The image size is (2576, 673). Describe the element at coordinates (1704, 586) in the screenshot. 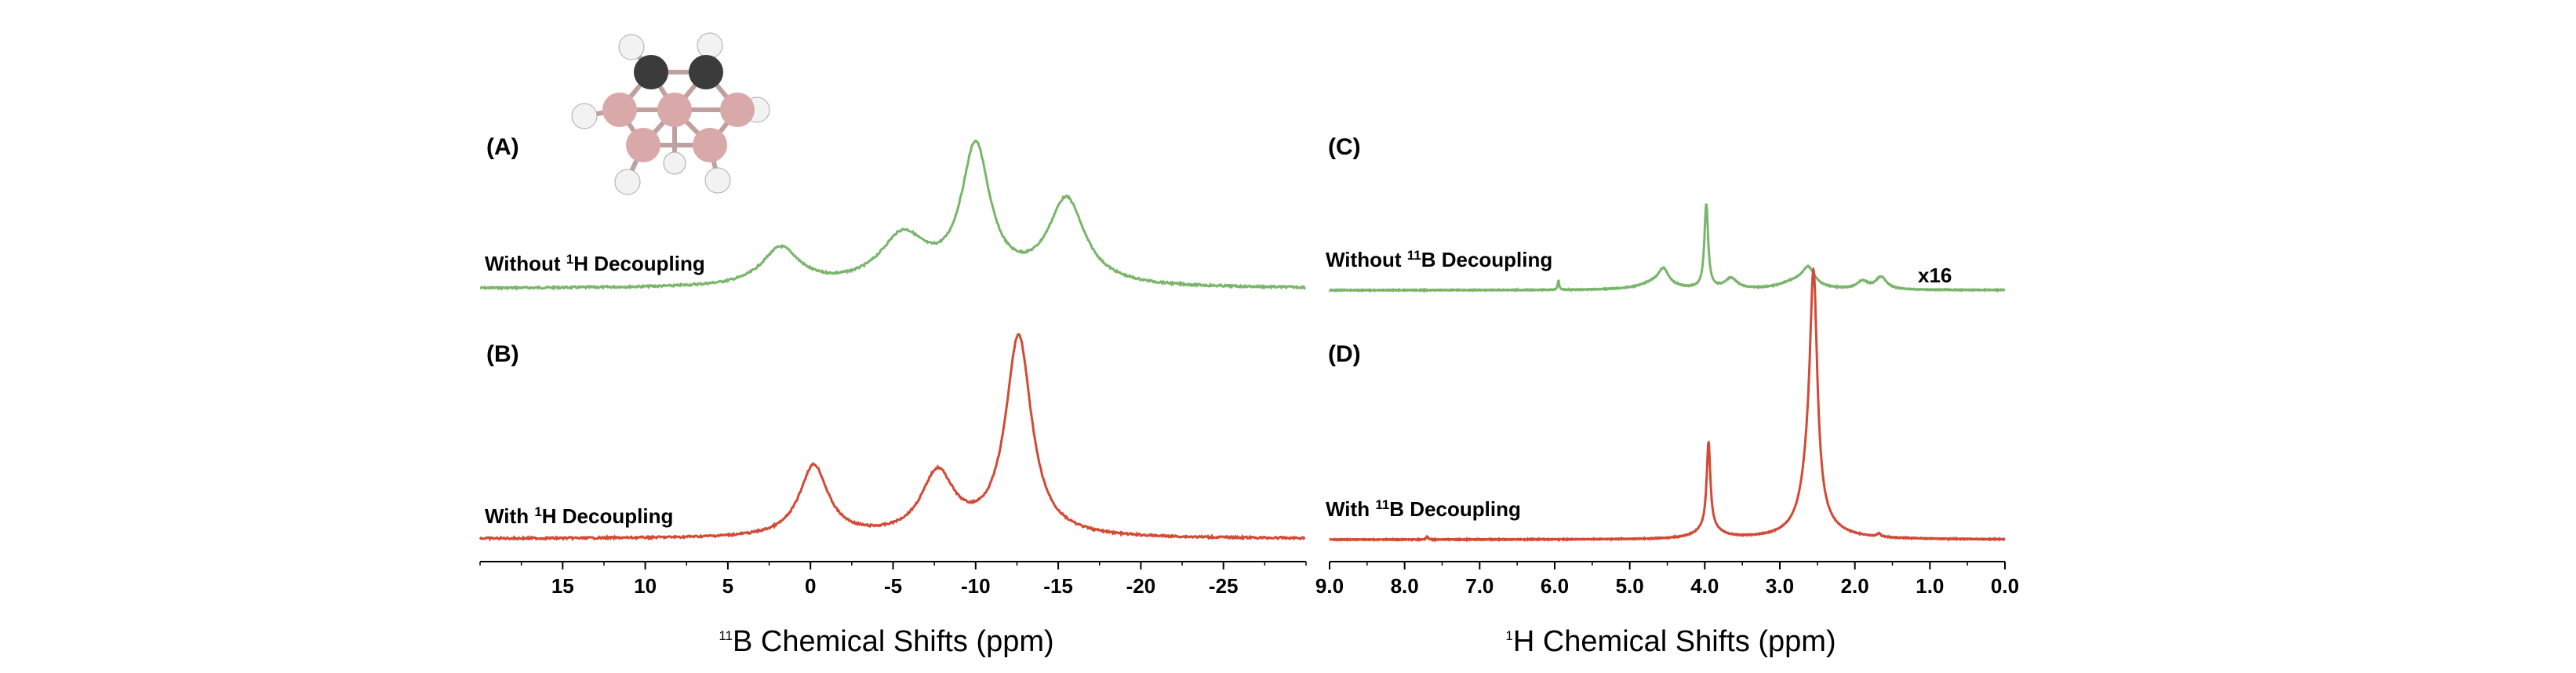

I see `x-tick-label: 4.0` at that location.